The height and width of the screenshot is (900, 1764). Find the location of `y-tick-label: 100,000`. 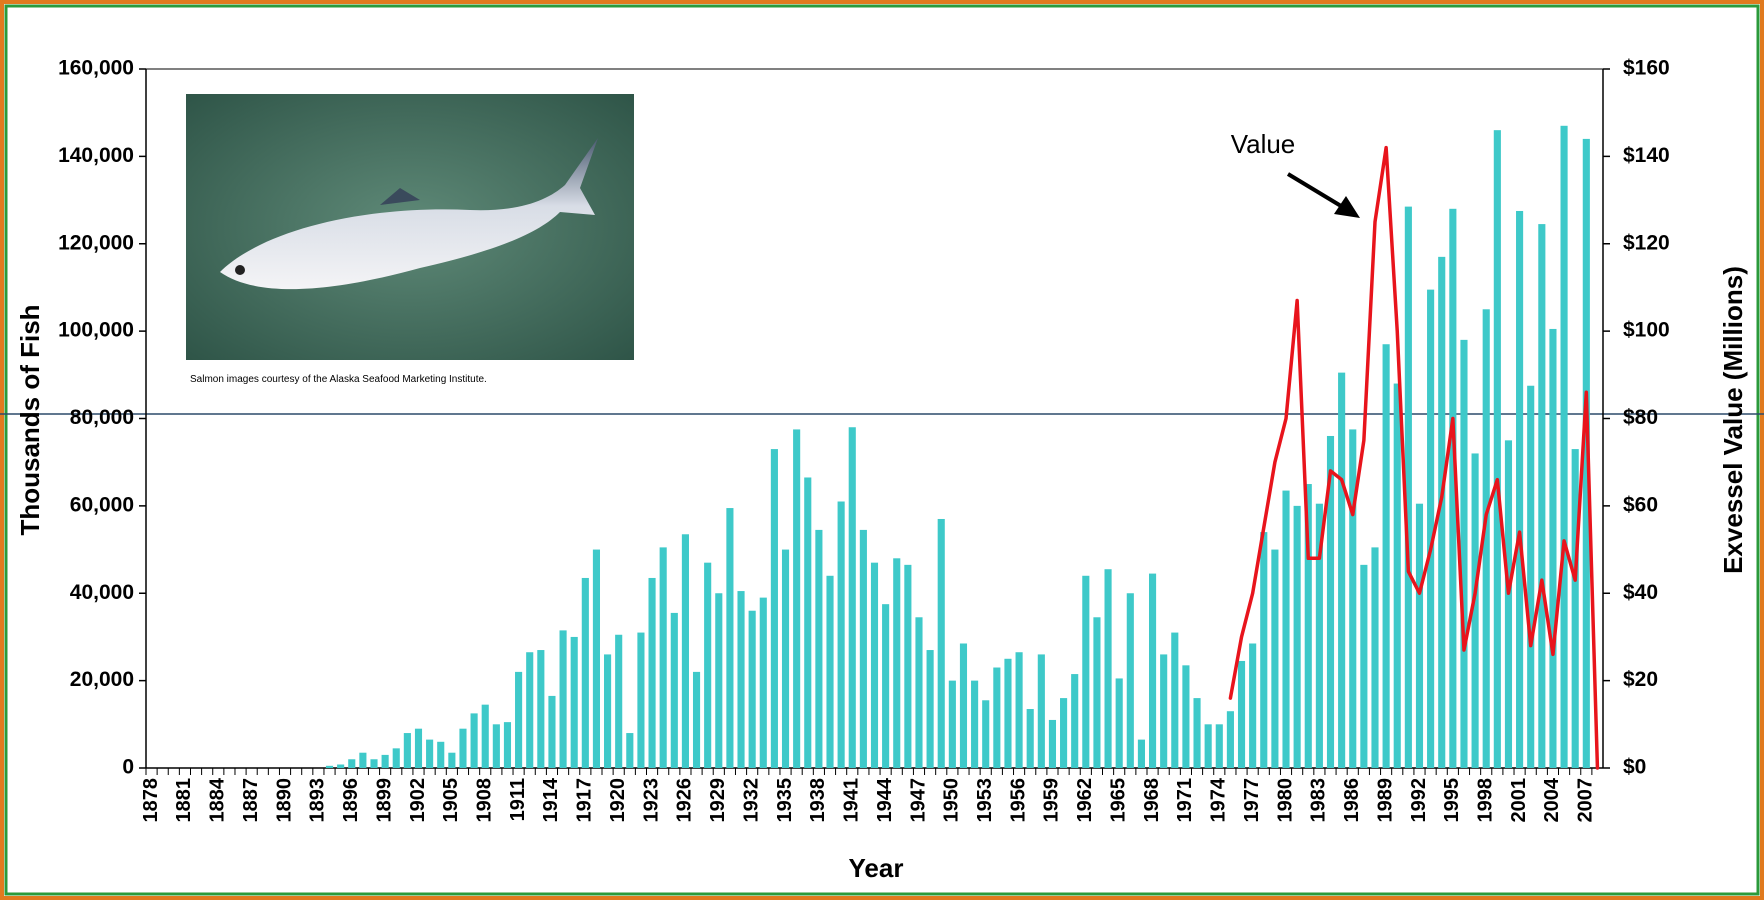

y-tick-label: 100,000 is located at coordinates (96, 330).